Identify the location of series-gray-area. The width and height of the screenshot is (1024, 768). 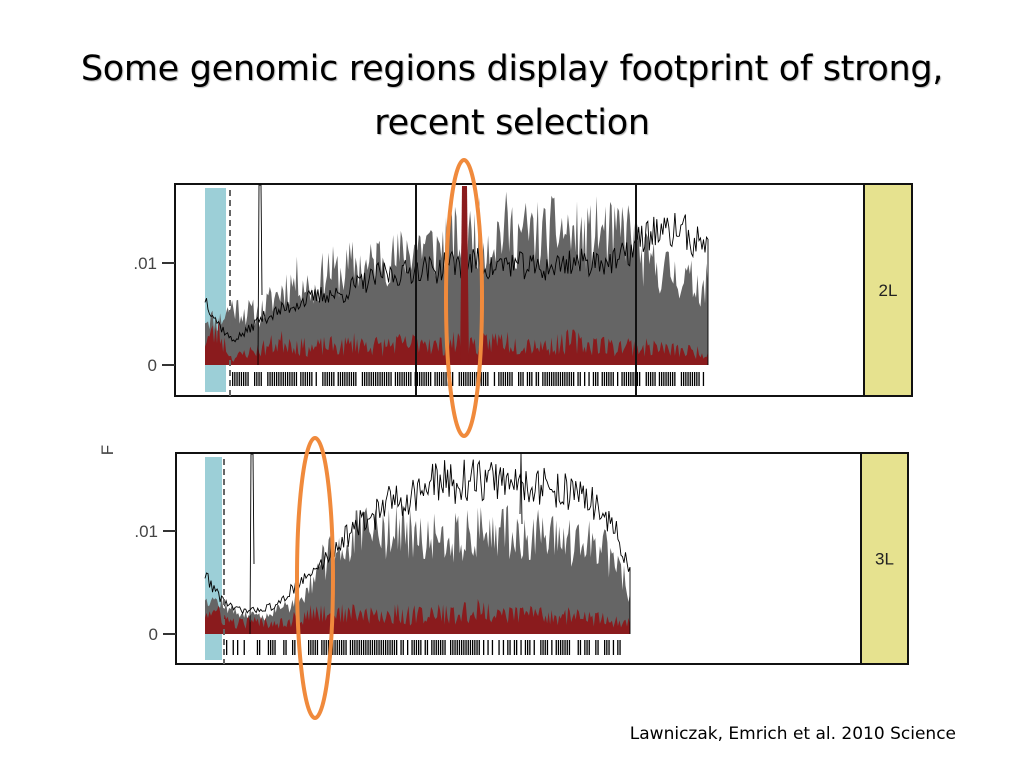
(417, 568).